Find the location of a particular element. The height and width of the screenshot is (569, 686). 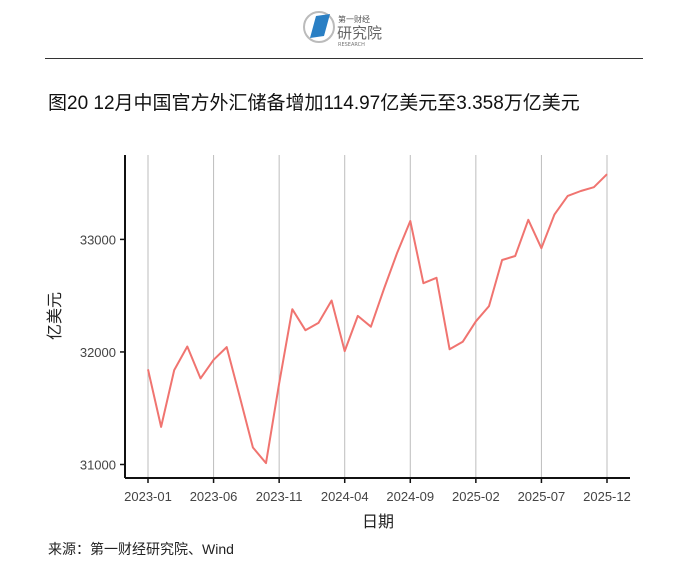

x-axis-label: 日期 is located at coordinates (378, 522).